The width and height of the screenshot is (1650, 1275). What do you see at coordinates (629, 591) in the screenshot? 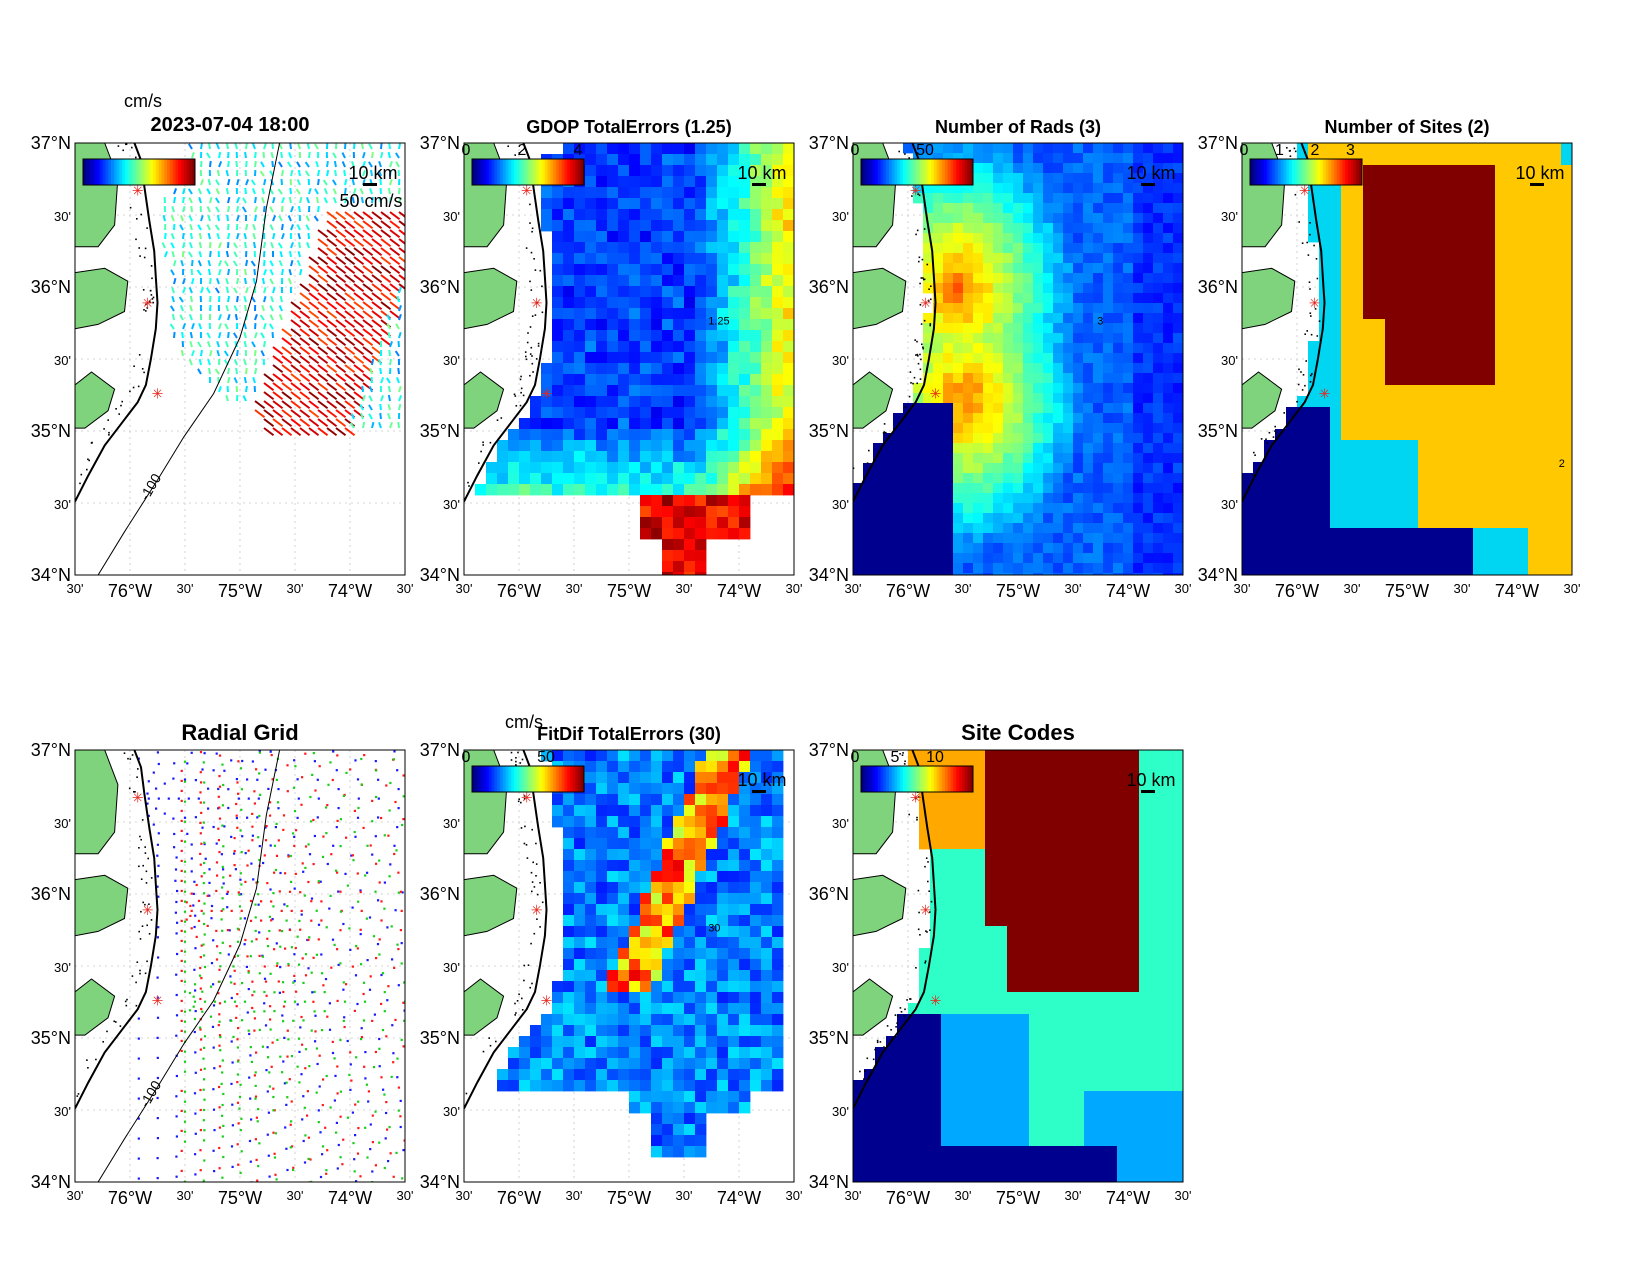
I see `lon-tick-label: 75°W` at bounding box center [629, 591].